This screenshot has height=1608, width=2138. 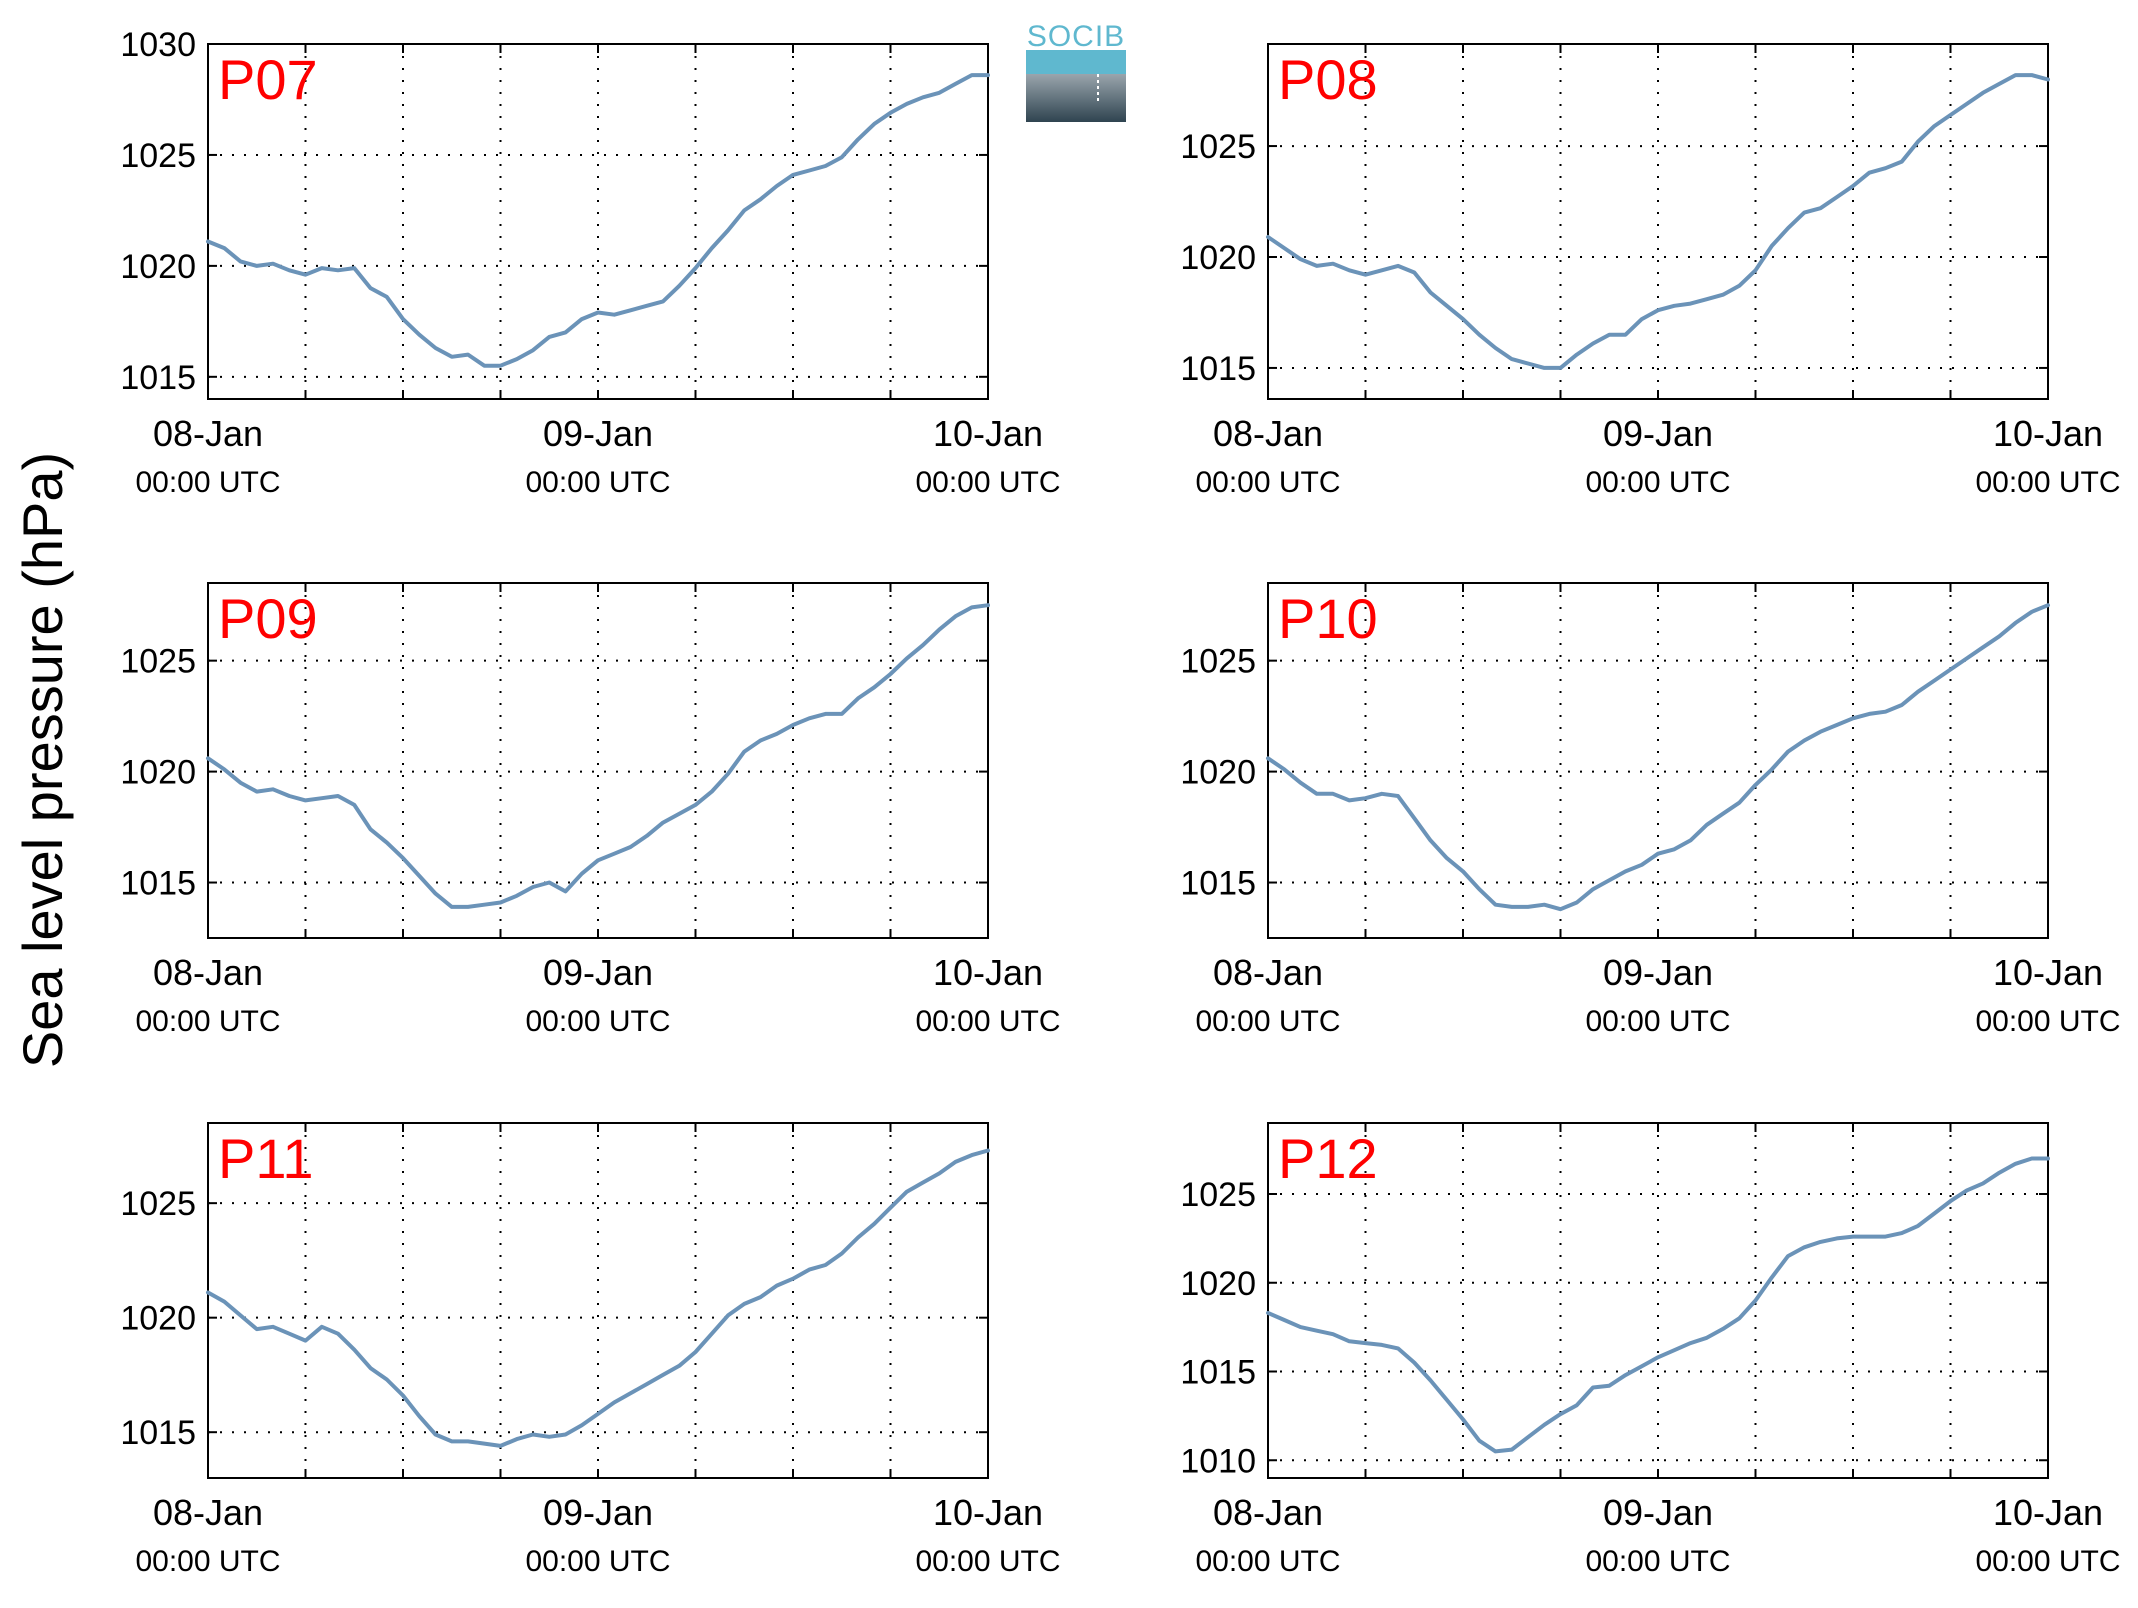 I want to click on chart-5-series-line, so click(x=1658, y=1305).